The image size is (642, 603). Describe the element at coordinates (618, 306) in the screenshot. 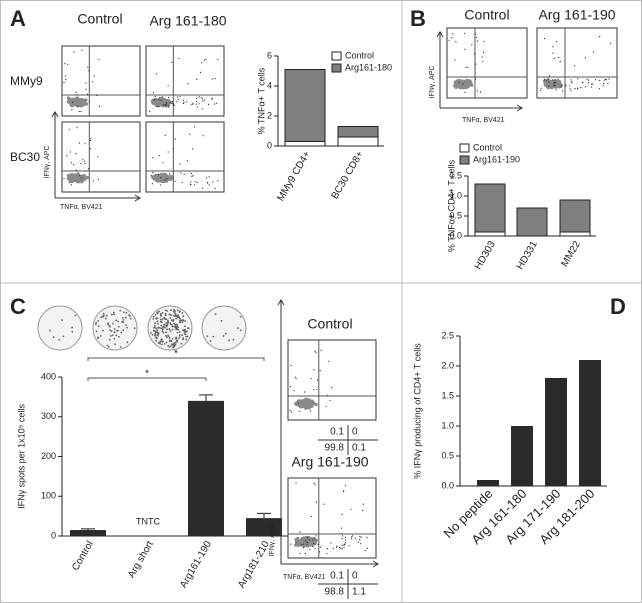

I see `panel-letter: D` at that location.